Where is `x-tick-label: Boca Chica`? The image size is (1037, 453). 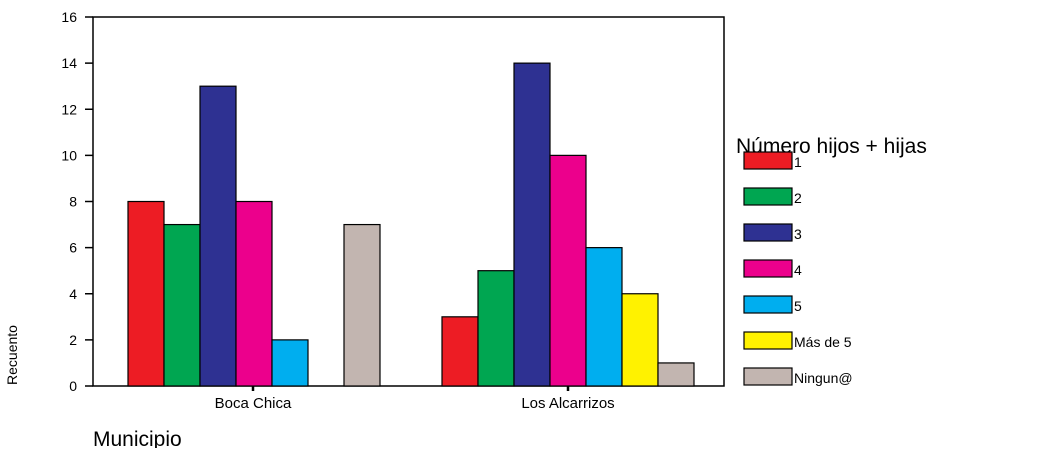
x-tick-label: Boca Chica is located at coordinates (253, 403).